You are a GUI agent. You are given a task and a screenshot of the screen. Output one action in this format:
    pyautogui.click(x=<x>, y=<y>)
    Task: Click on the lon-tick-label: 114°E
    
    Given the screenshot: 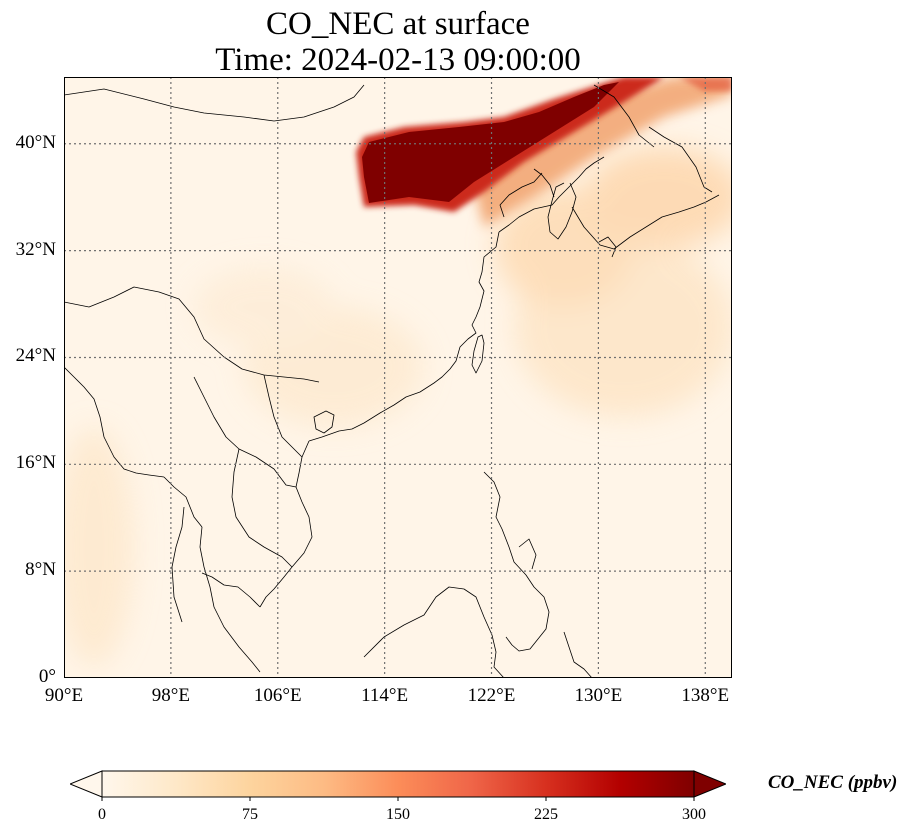 What is the action you would take?
    pyautogui.click(x=385, y=695)
    